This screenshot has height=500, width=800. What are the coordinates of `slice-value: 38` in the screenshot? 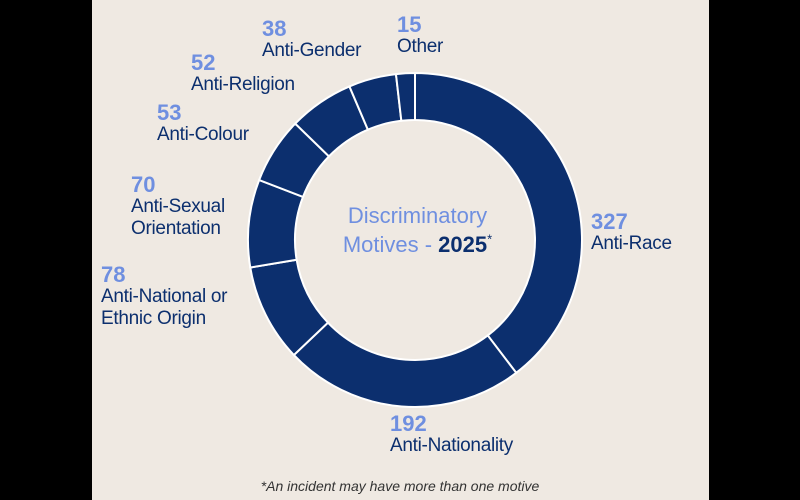 It's located at (274, 28).